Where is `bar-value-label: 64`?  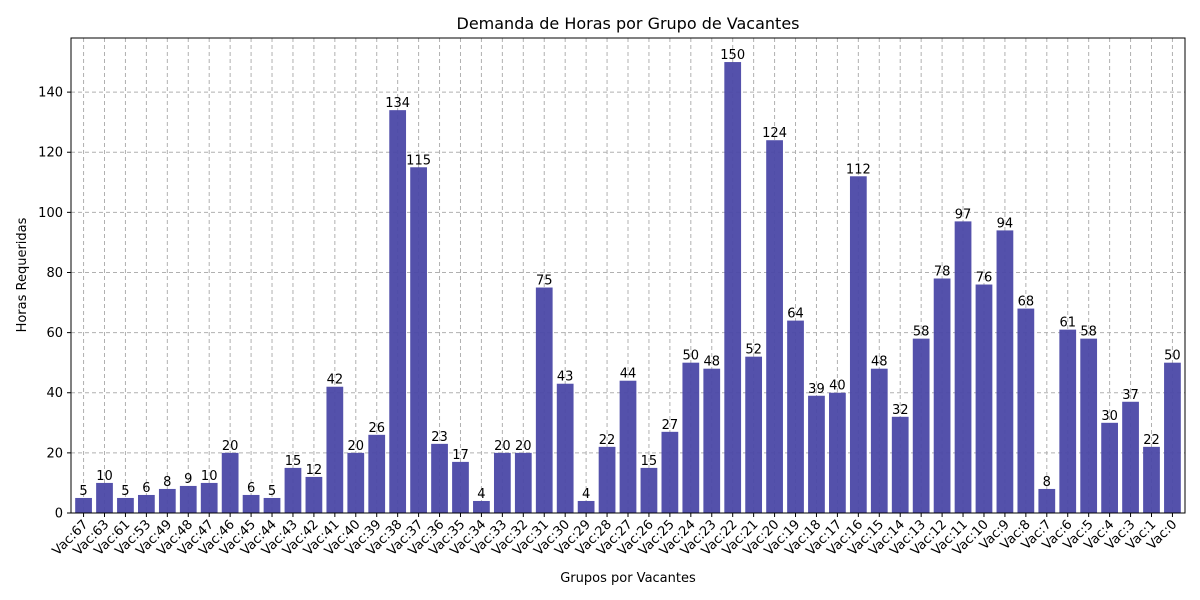
bar-value-label: 64 is located at coordinates (795, 314).